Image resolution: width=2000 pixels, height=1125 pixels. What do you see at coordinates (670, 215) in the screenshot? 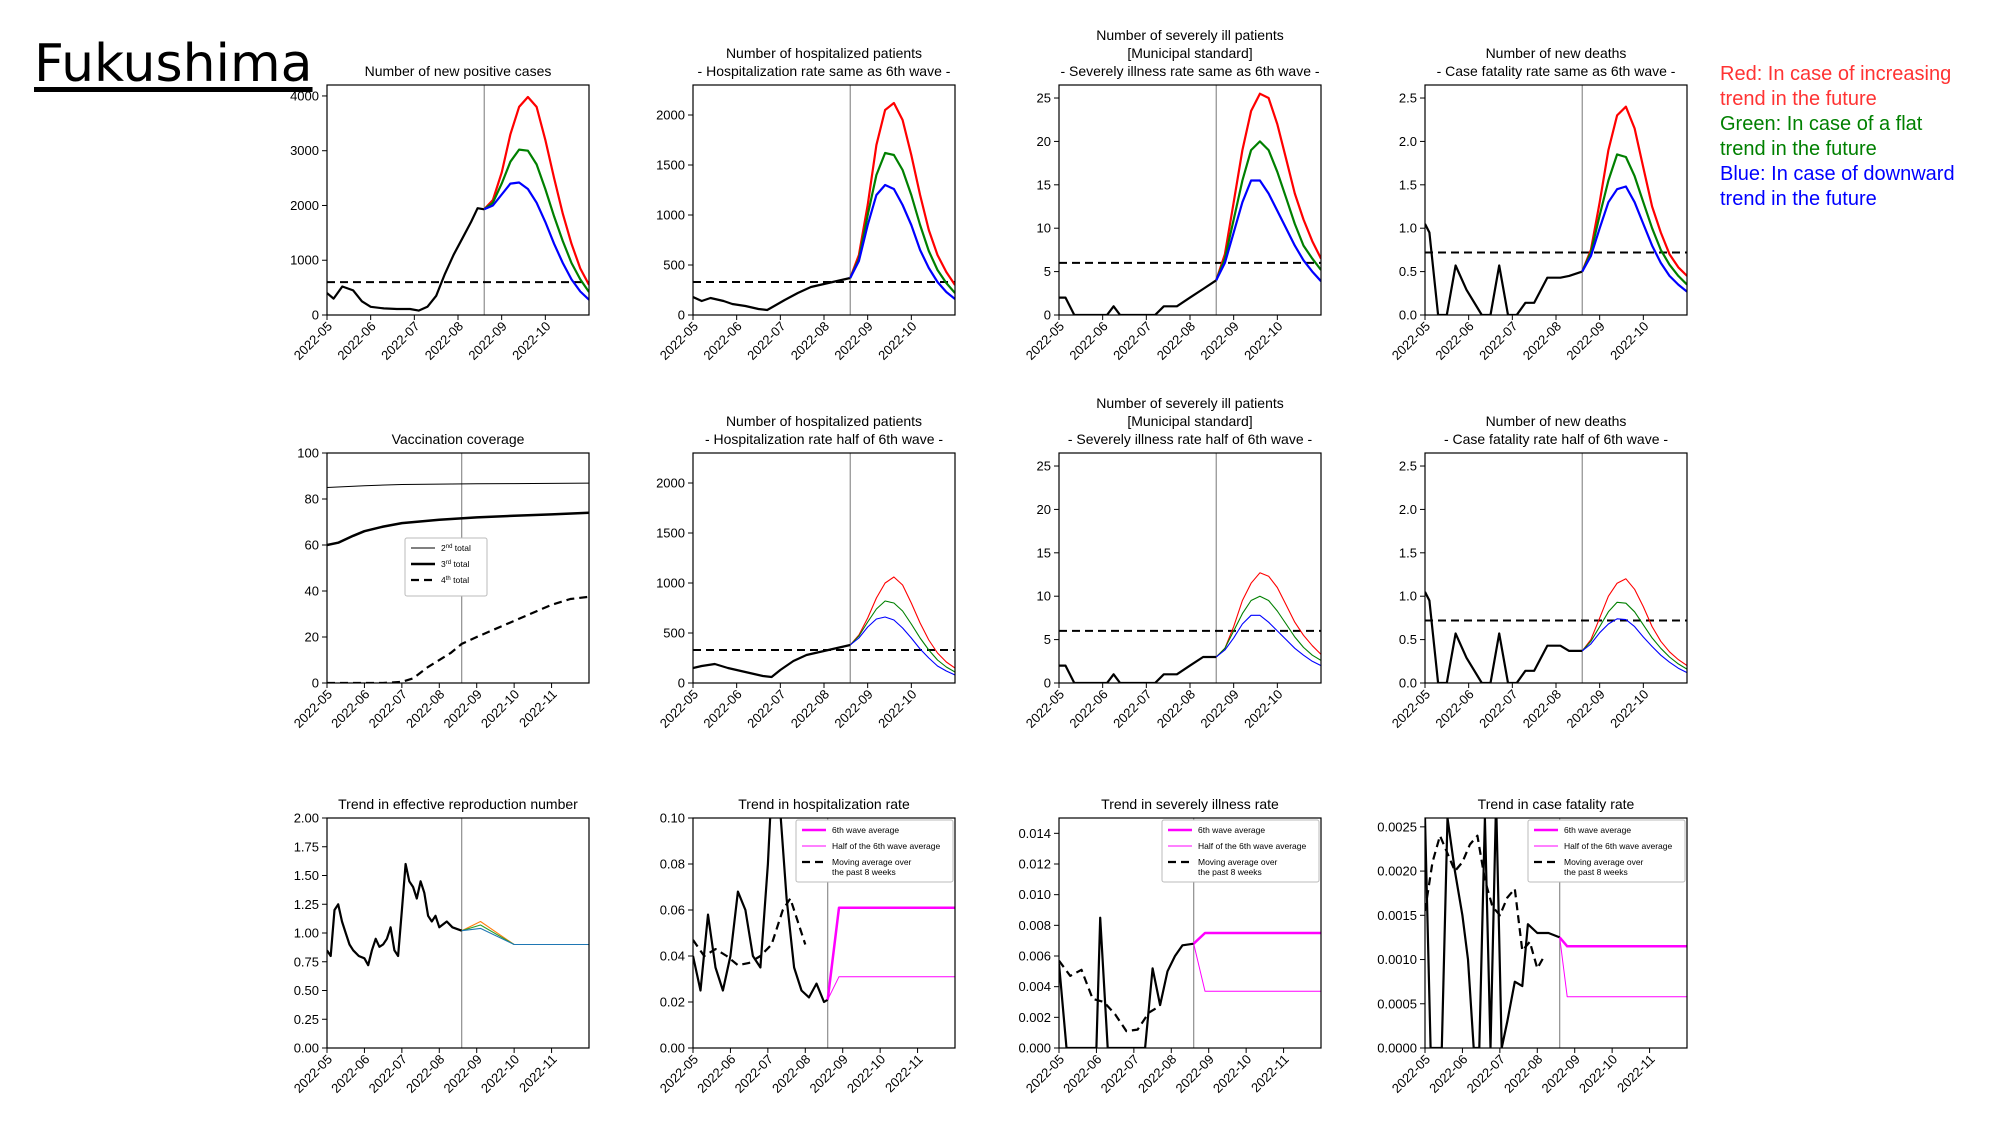
I see `y-tick-label: 1000` at bounding box center [670, 215].